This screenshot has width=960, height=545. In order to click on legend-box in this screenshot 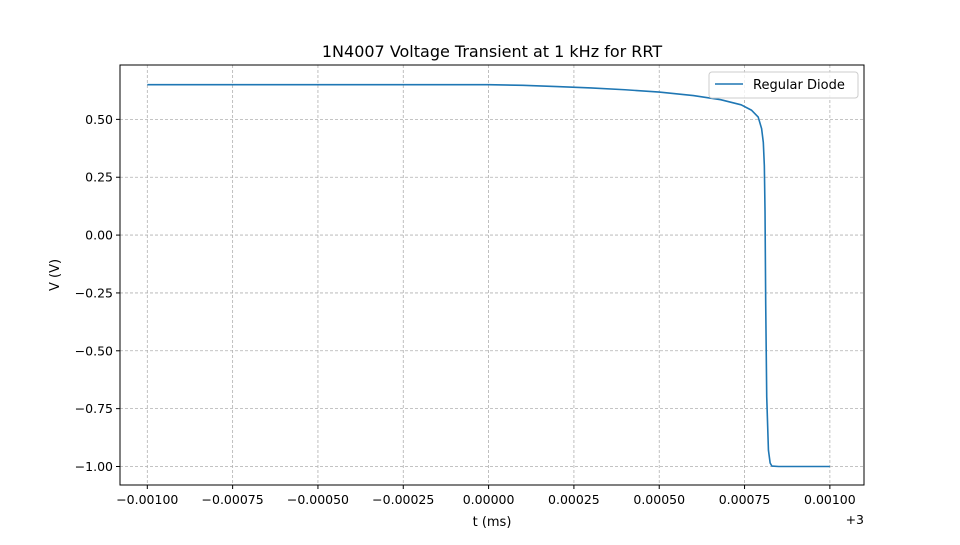, I will do `click(783, 85)`.